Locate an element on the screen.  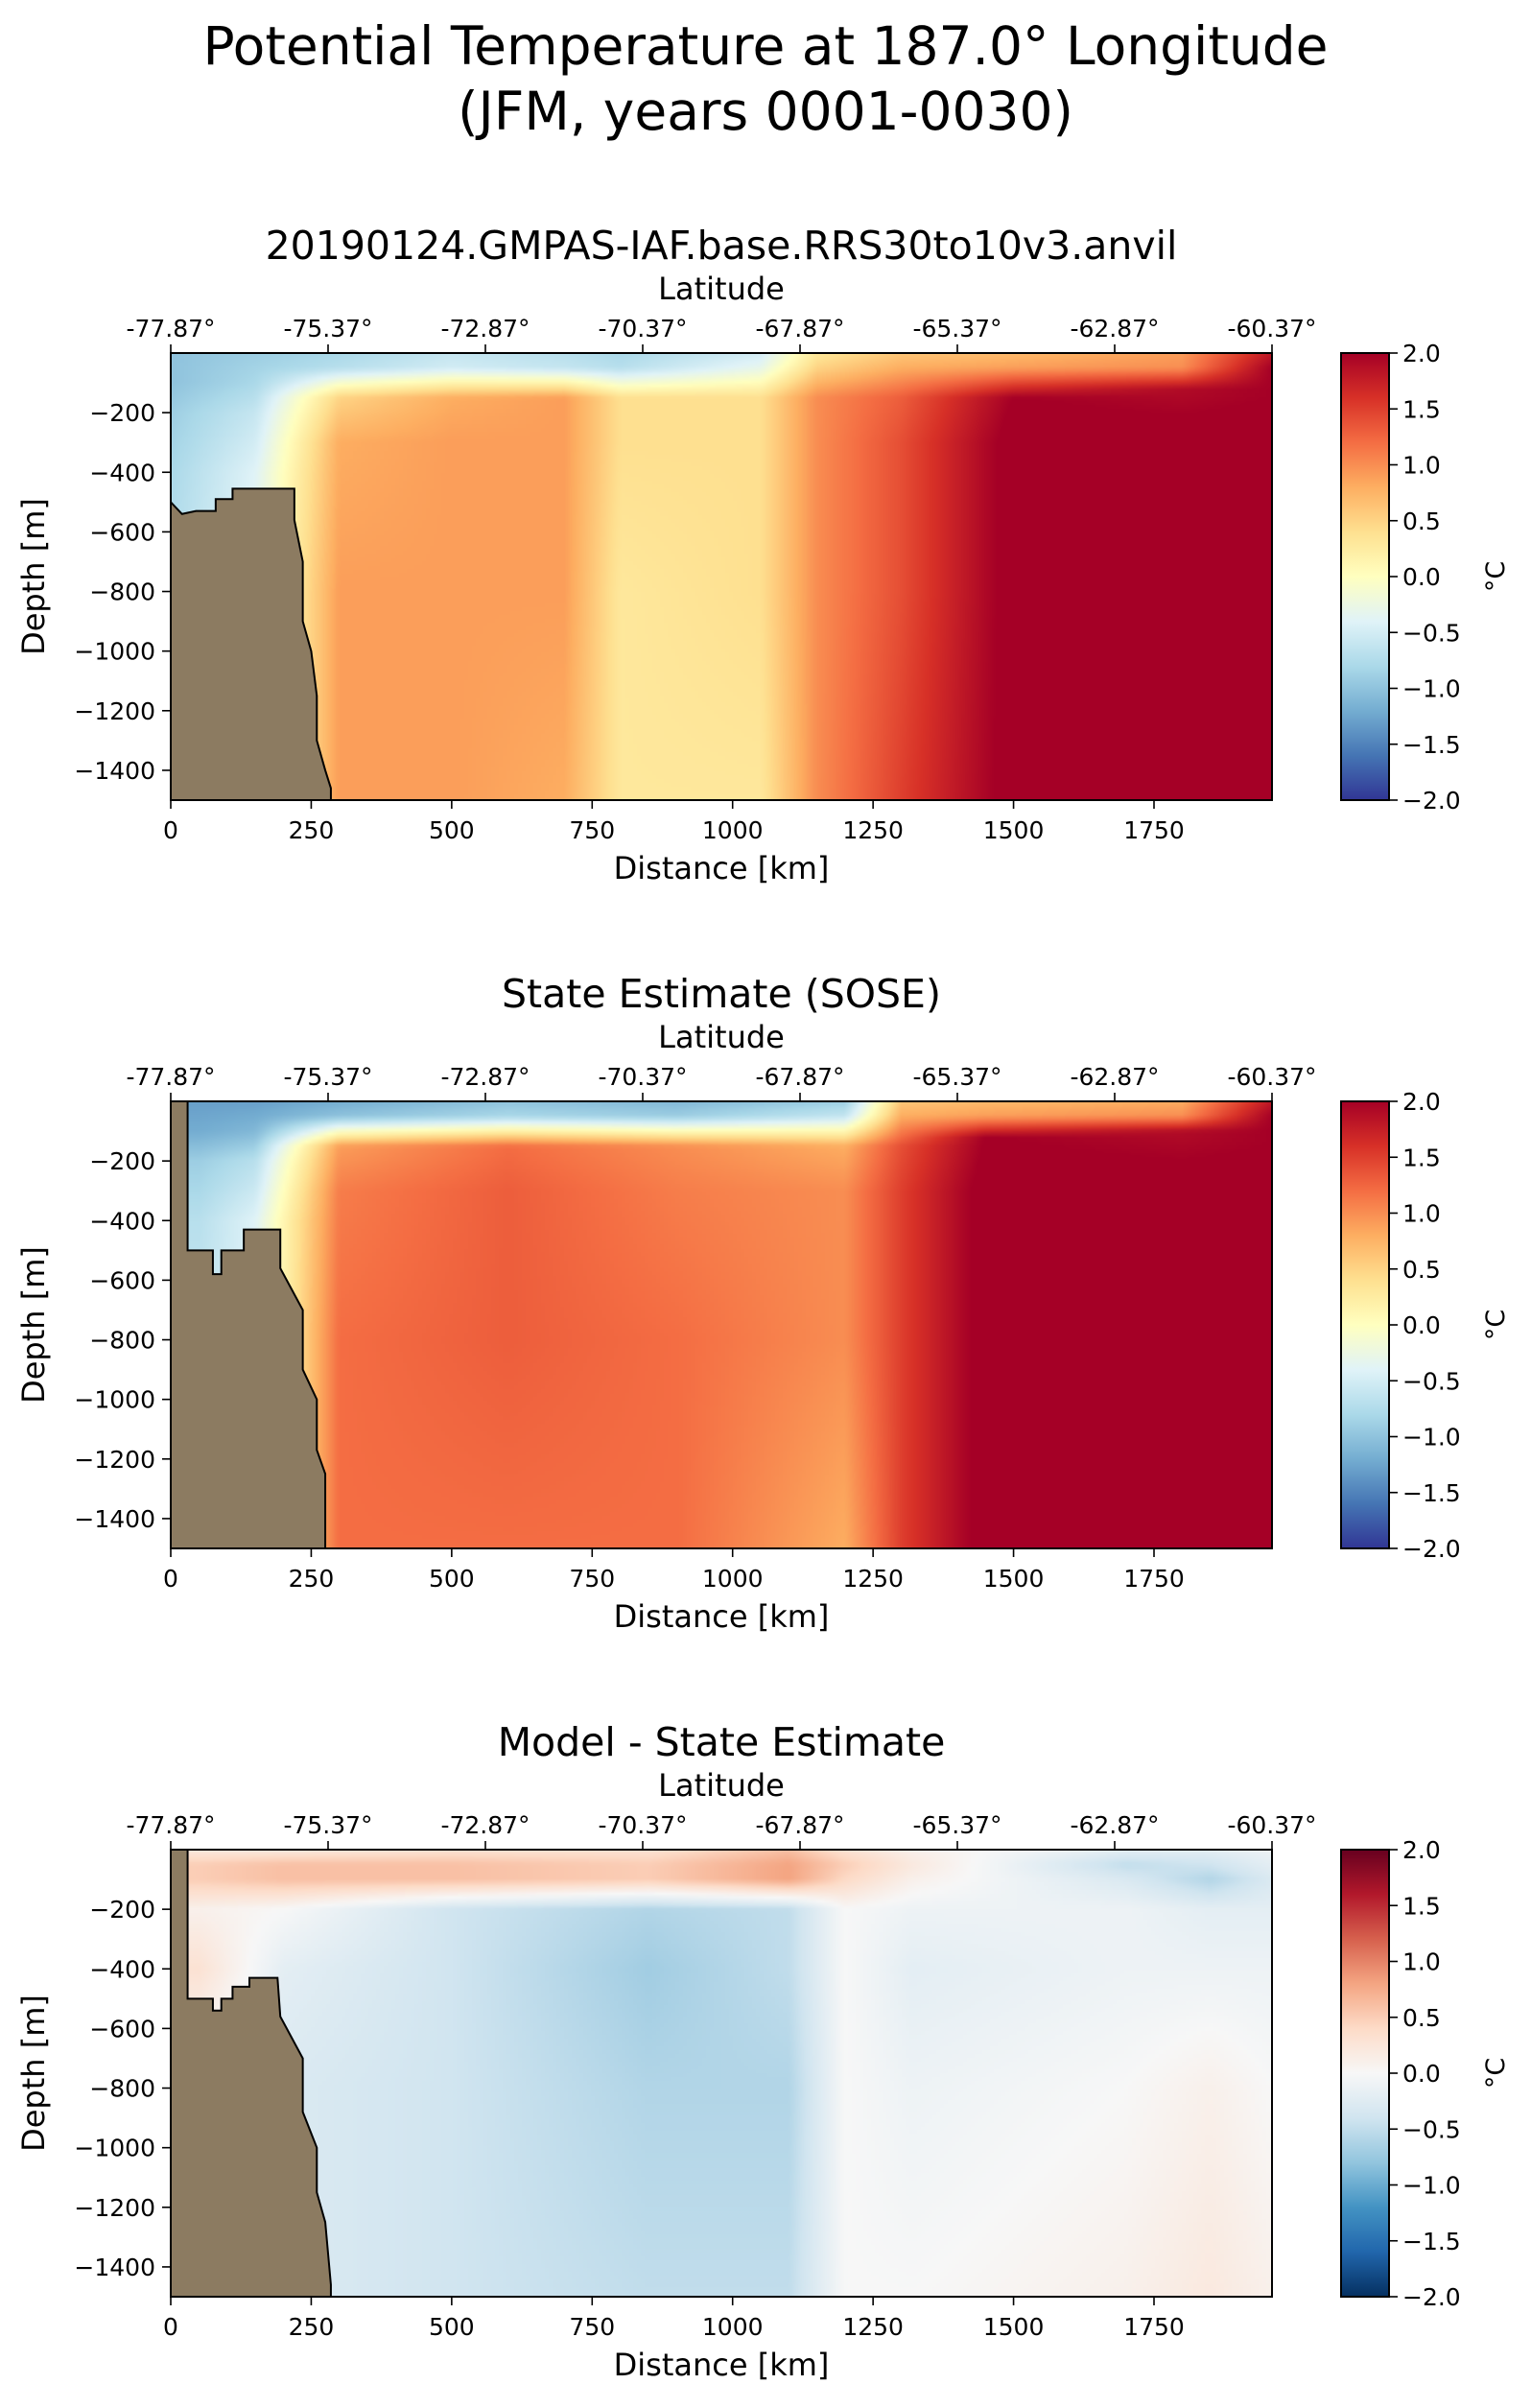
figure-title-line2: (JFM, years 0001-0030) is located at coordinates (765, 111).